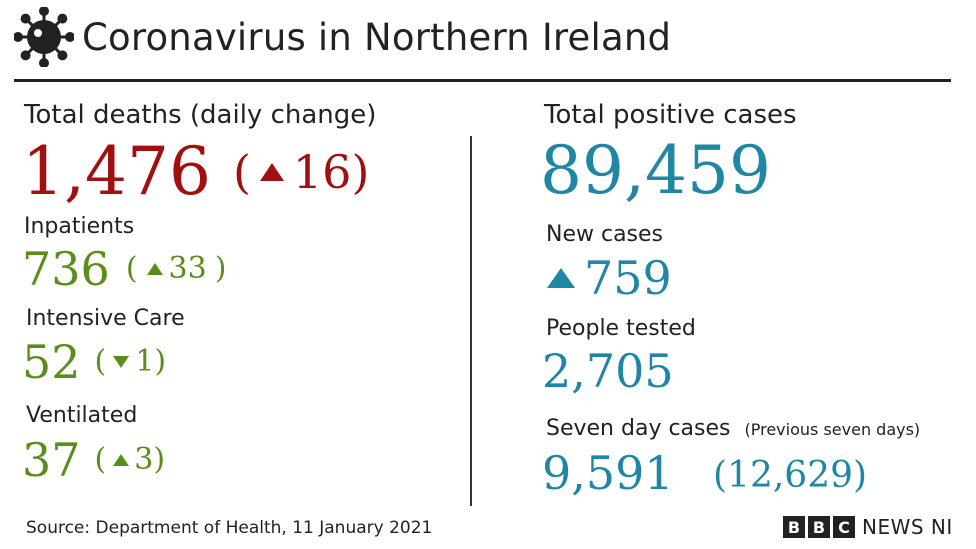 The height and width of the screenshot is (549, 976). I want to click on seven-day-label: Seven day cases, so click(638, 428).